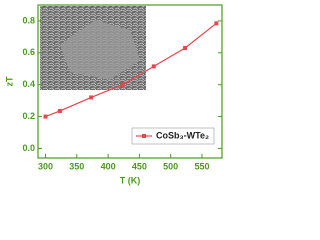  Describe the element at coordinates (144, 136) in the screenshot. I see `legend-marker` at that location.